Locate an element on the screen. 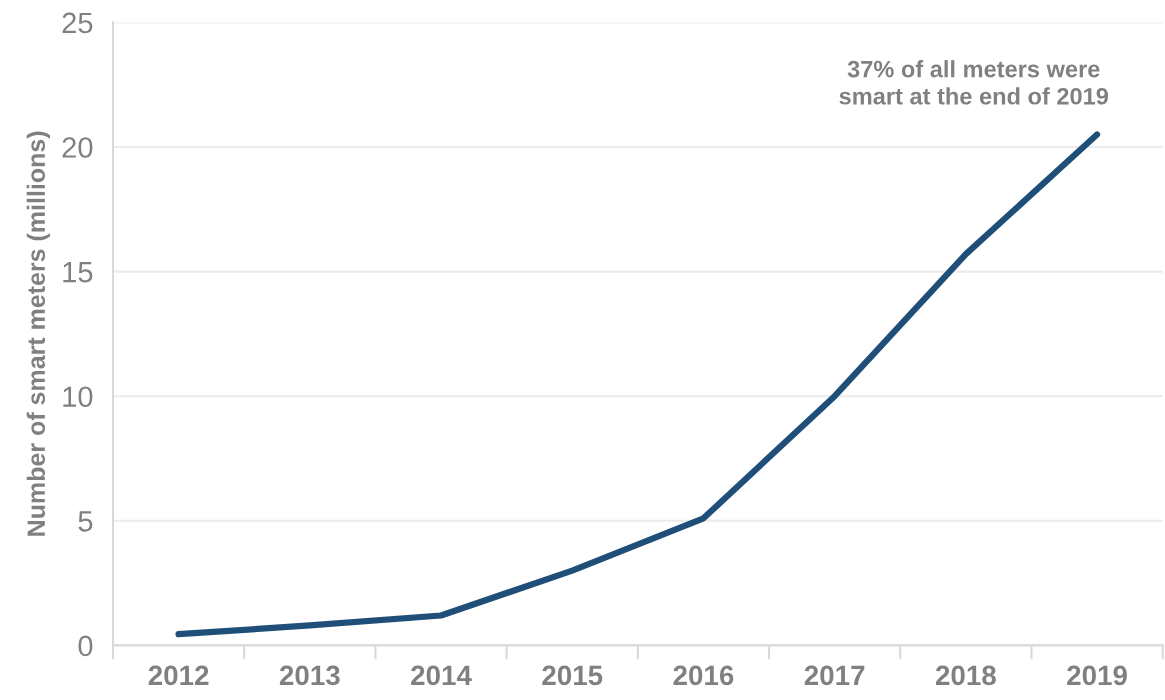  x-tick-label: 2012 is located at coordinates (178, 675).